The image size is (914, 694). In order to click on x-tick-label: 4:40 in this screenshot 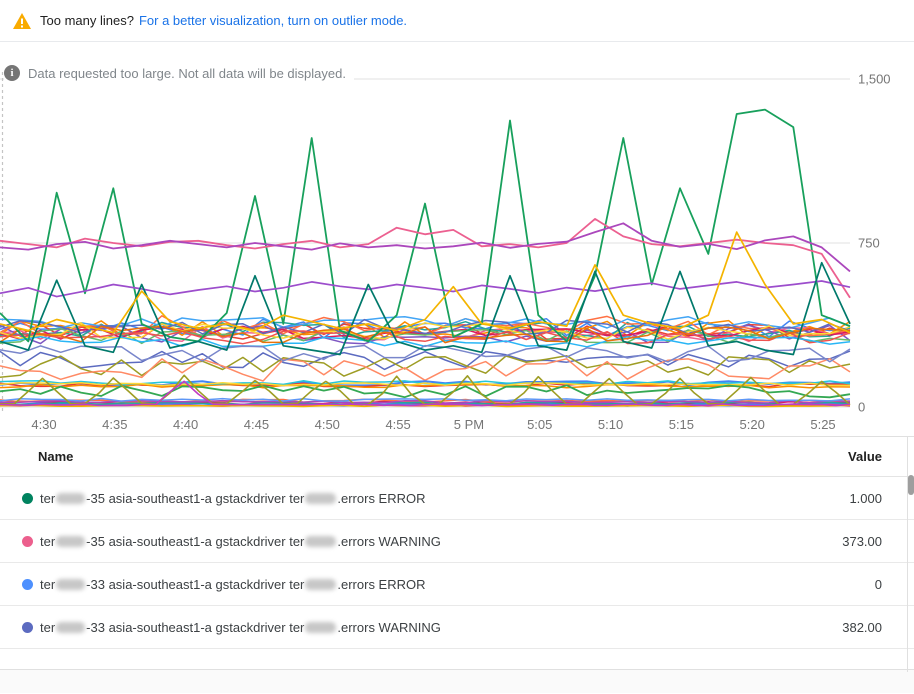, I will do `click(185, 424)`.